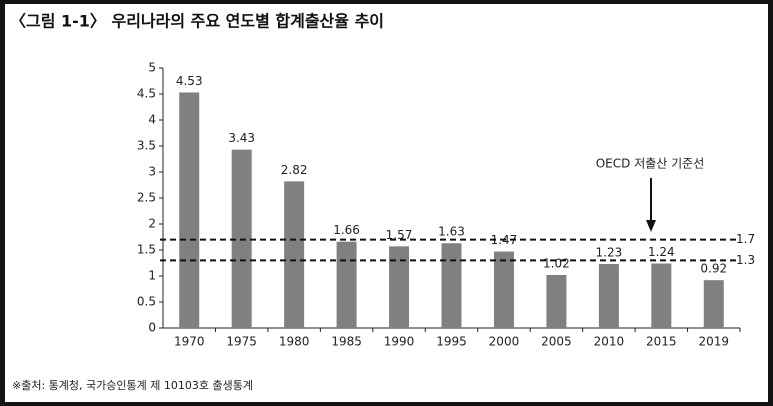  Describe the element at coordinates (399, 235) in the screenshot. I see `value-label: 1.57` at that location.